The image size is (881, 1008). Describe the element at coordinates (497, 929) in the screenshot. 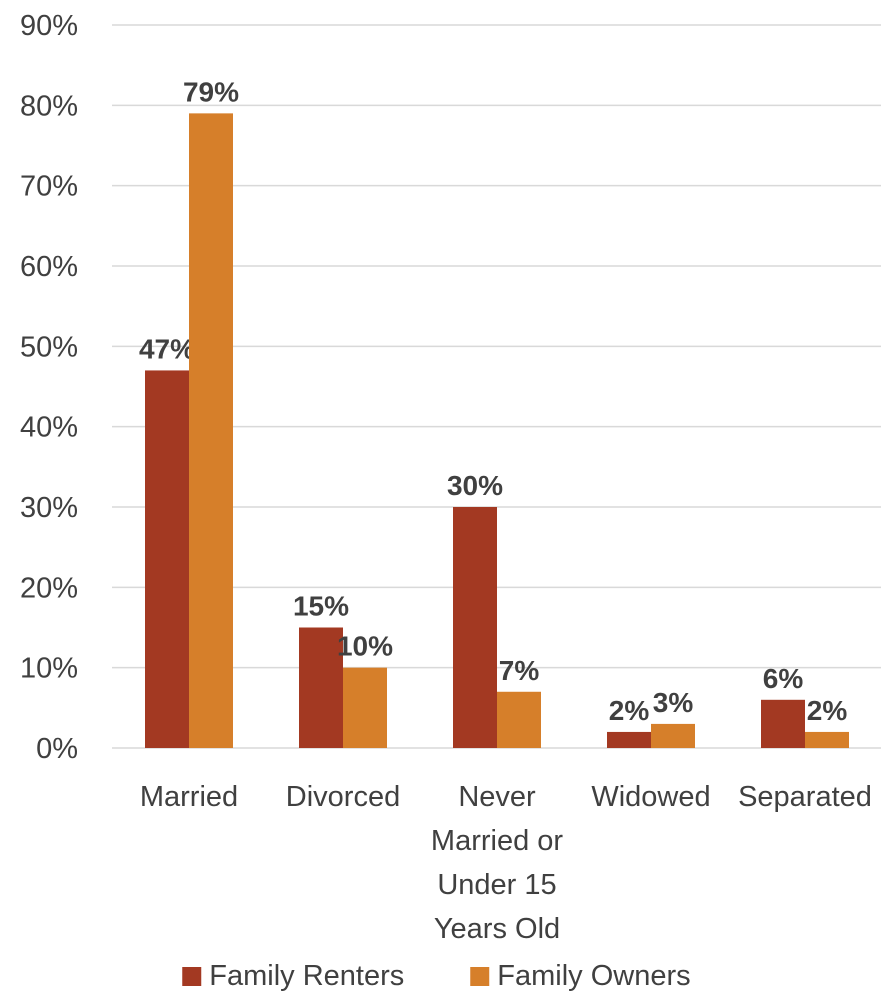

I see `x-tick-label: Years Old` at that location.